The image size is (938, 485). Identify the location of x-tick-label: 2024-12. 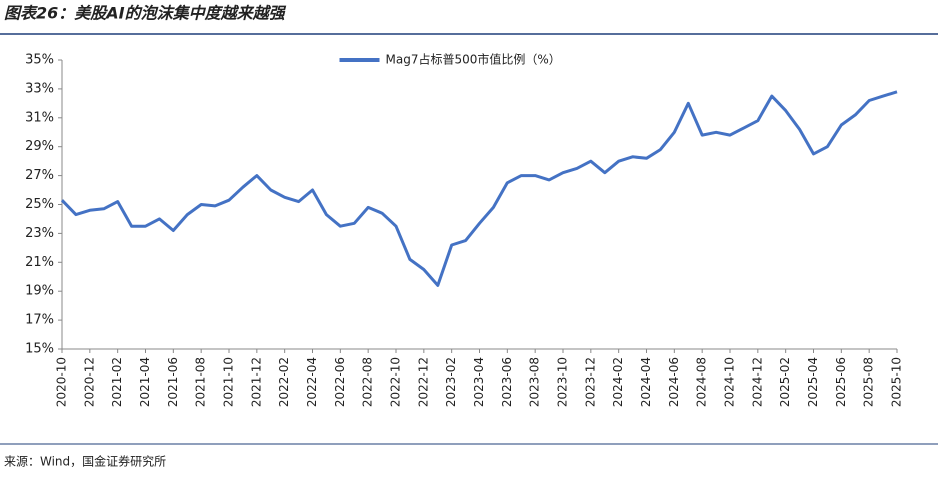
(757, 382).